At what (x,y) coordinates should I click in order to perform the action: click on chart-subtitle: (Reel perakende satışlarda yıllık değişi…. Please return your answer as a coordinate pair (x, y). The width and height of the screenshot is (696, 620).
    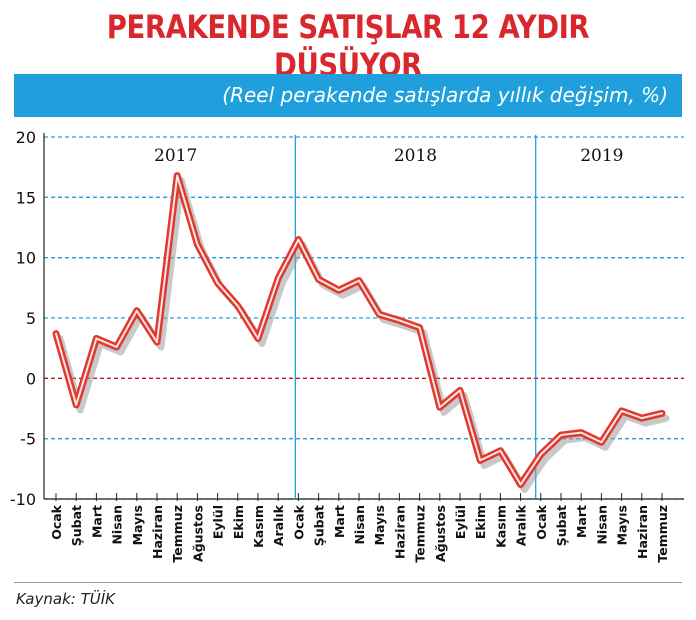
    Looking at the image, I should click on (445, 95).